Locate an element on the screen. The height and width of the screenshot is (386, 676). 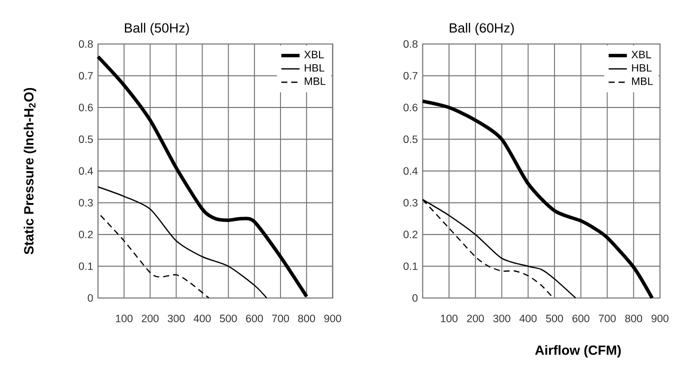
chart-title: Ball (60Hz) is located at coordinates (482, 29).